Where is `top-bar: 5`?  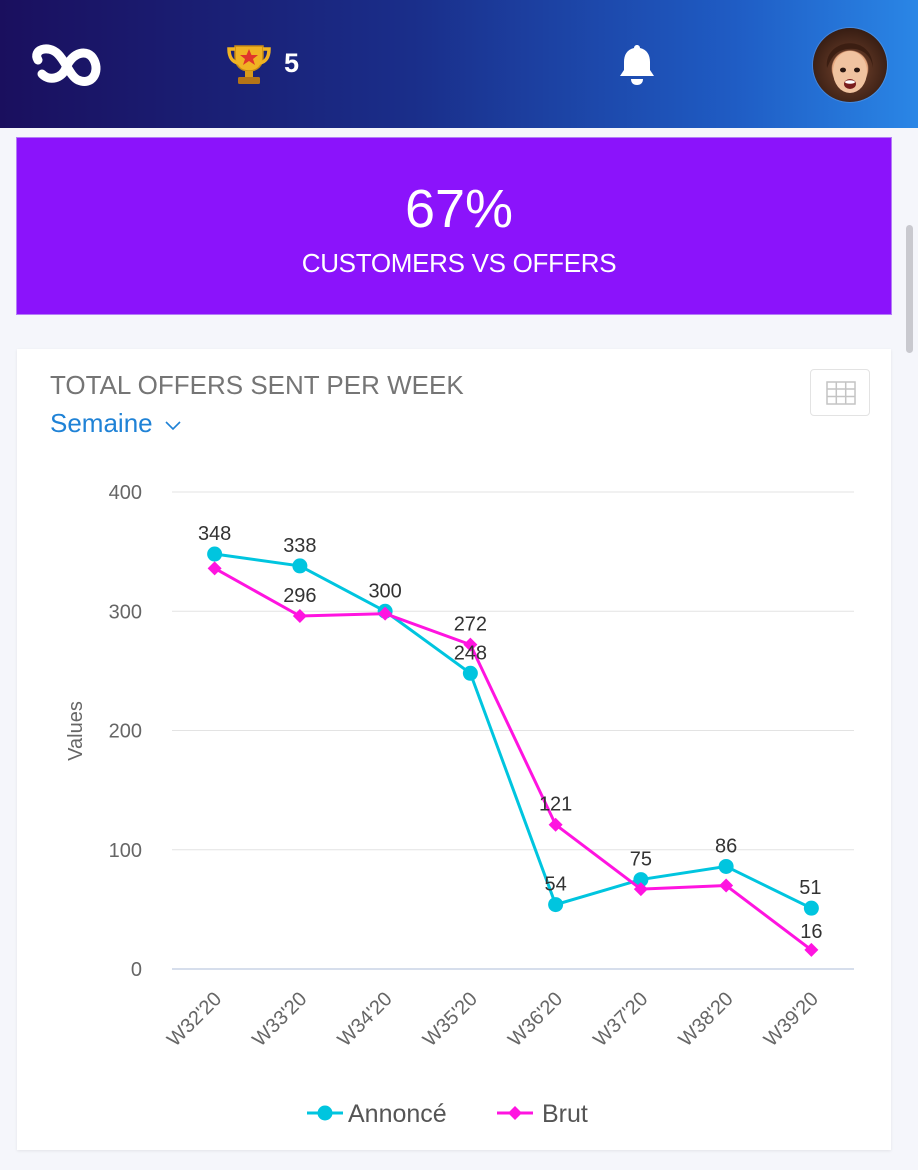
top-bar: 5 is located at coordinates (459, 64).